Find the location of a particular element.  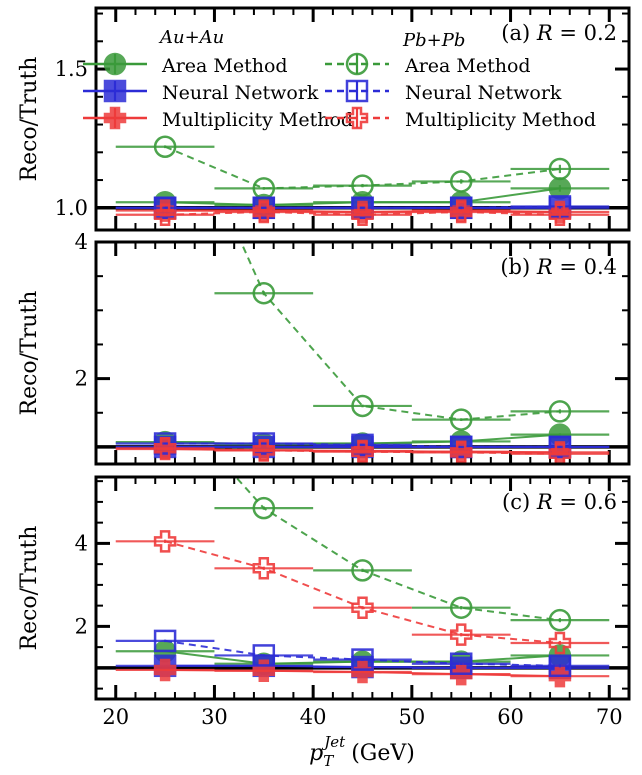

y-tick-label-a-1: 1.5 is located at coordinates (71, 69).